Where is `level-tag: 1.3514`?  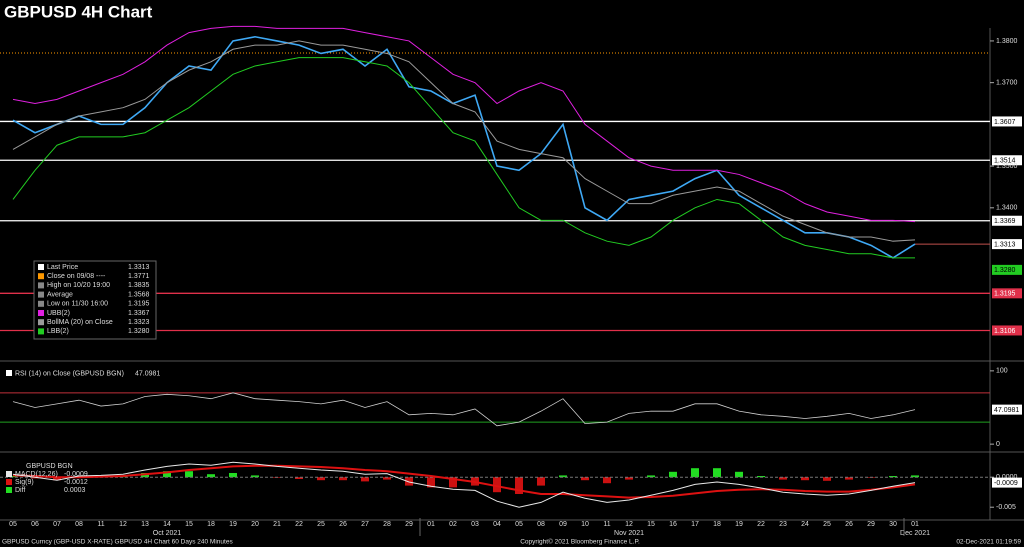 level-tag: 1.3514 is located at coordinates (1005, 161).